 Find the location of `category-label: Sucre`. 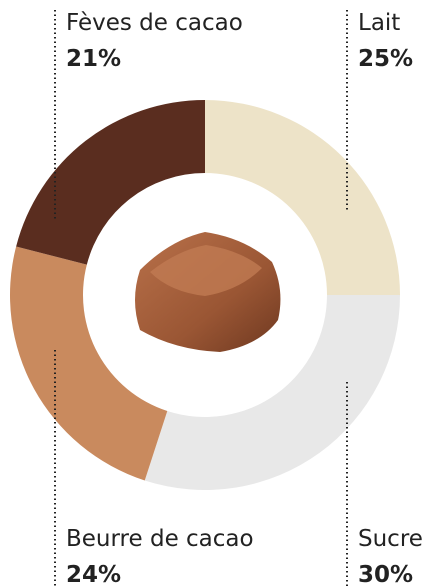

category-label: Sucre is located at coordinates (390, 539).